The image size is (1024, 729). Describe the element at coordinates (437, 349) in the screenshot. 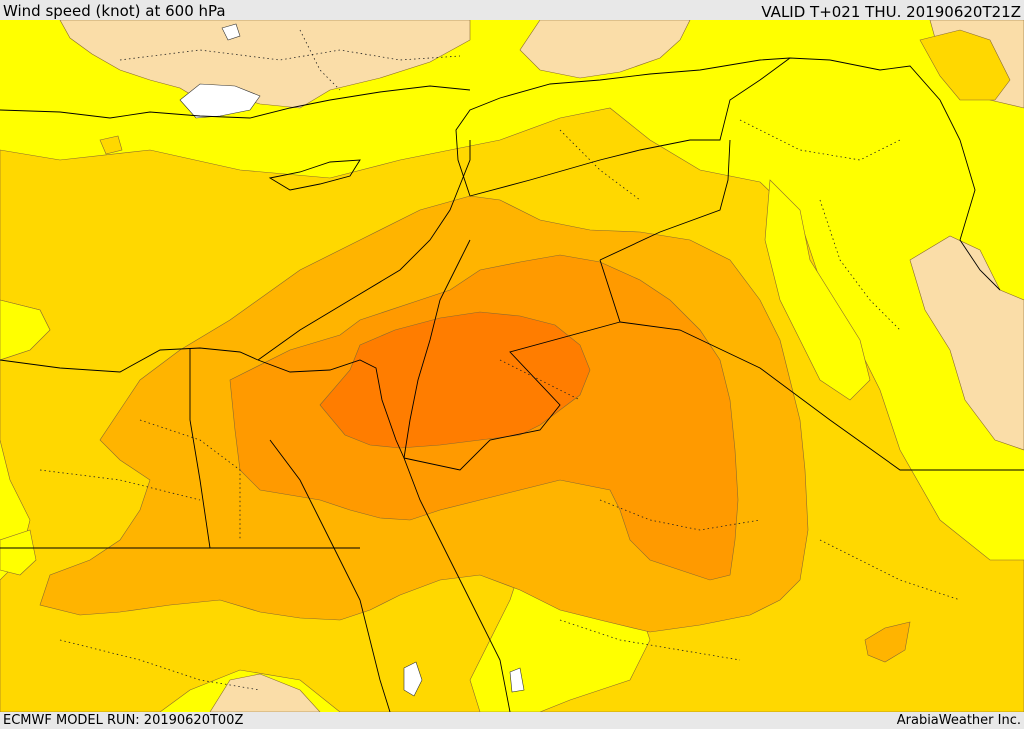

I see `border-israel-jordan` at that location.